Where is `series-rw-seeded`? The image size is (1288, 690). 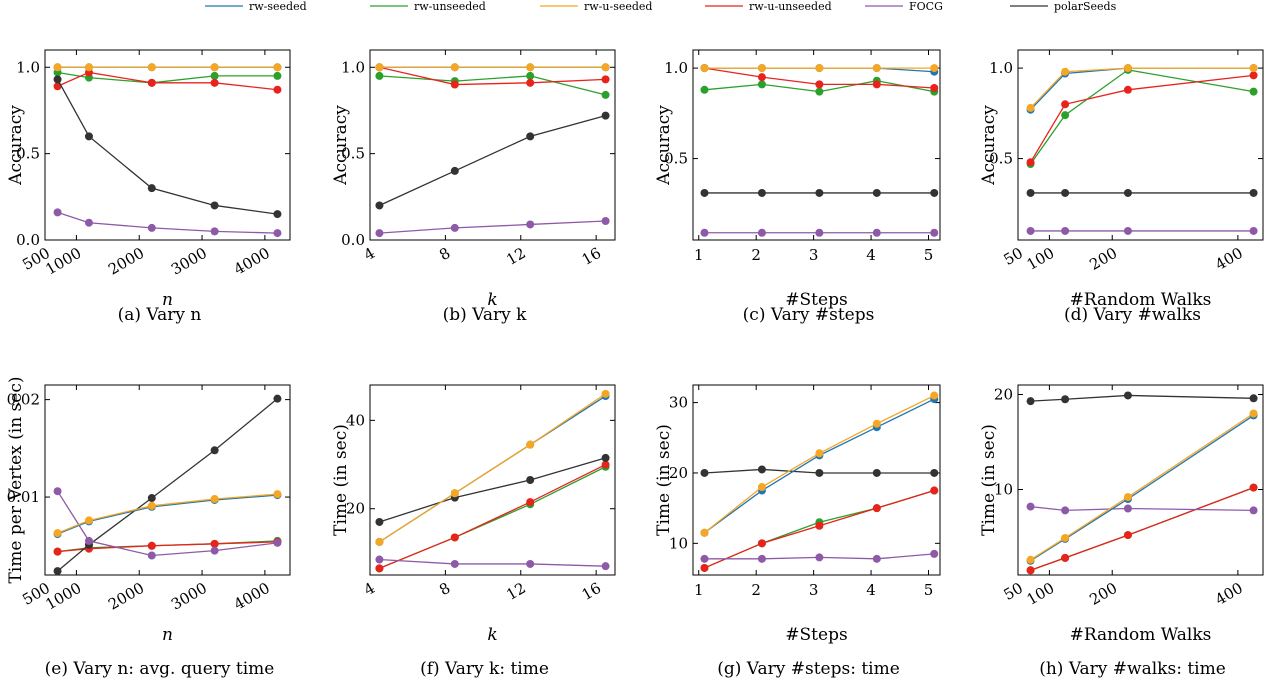
series-rw-seeded is located at coordinates (167, 515).